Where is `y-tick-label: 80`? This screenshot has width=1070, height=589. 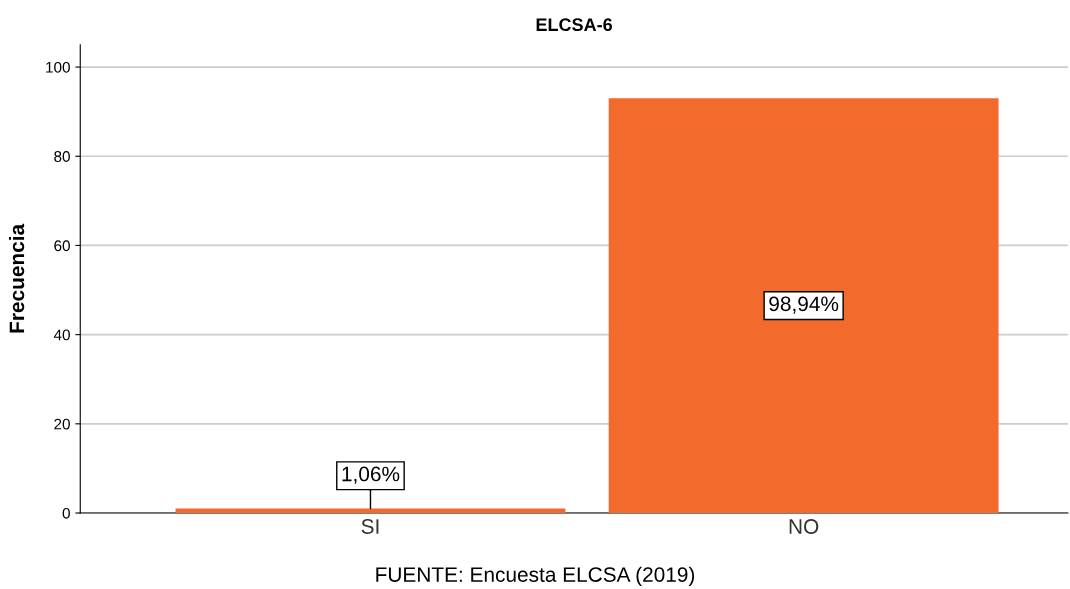 y-tick-label: 80 is located at coordinates (62, 156).